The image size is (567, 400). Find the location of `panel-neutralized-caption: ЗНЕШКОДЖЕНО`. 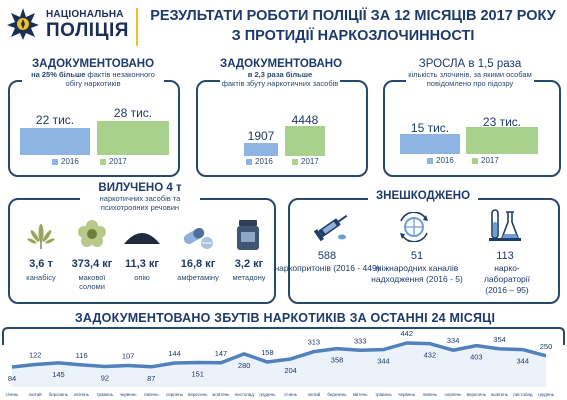

panel-neutralized-caption: ЗНЕШКОДЖЕНО is located at coordinates (423, 198).